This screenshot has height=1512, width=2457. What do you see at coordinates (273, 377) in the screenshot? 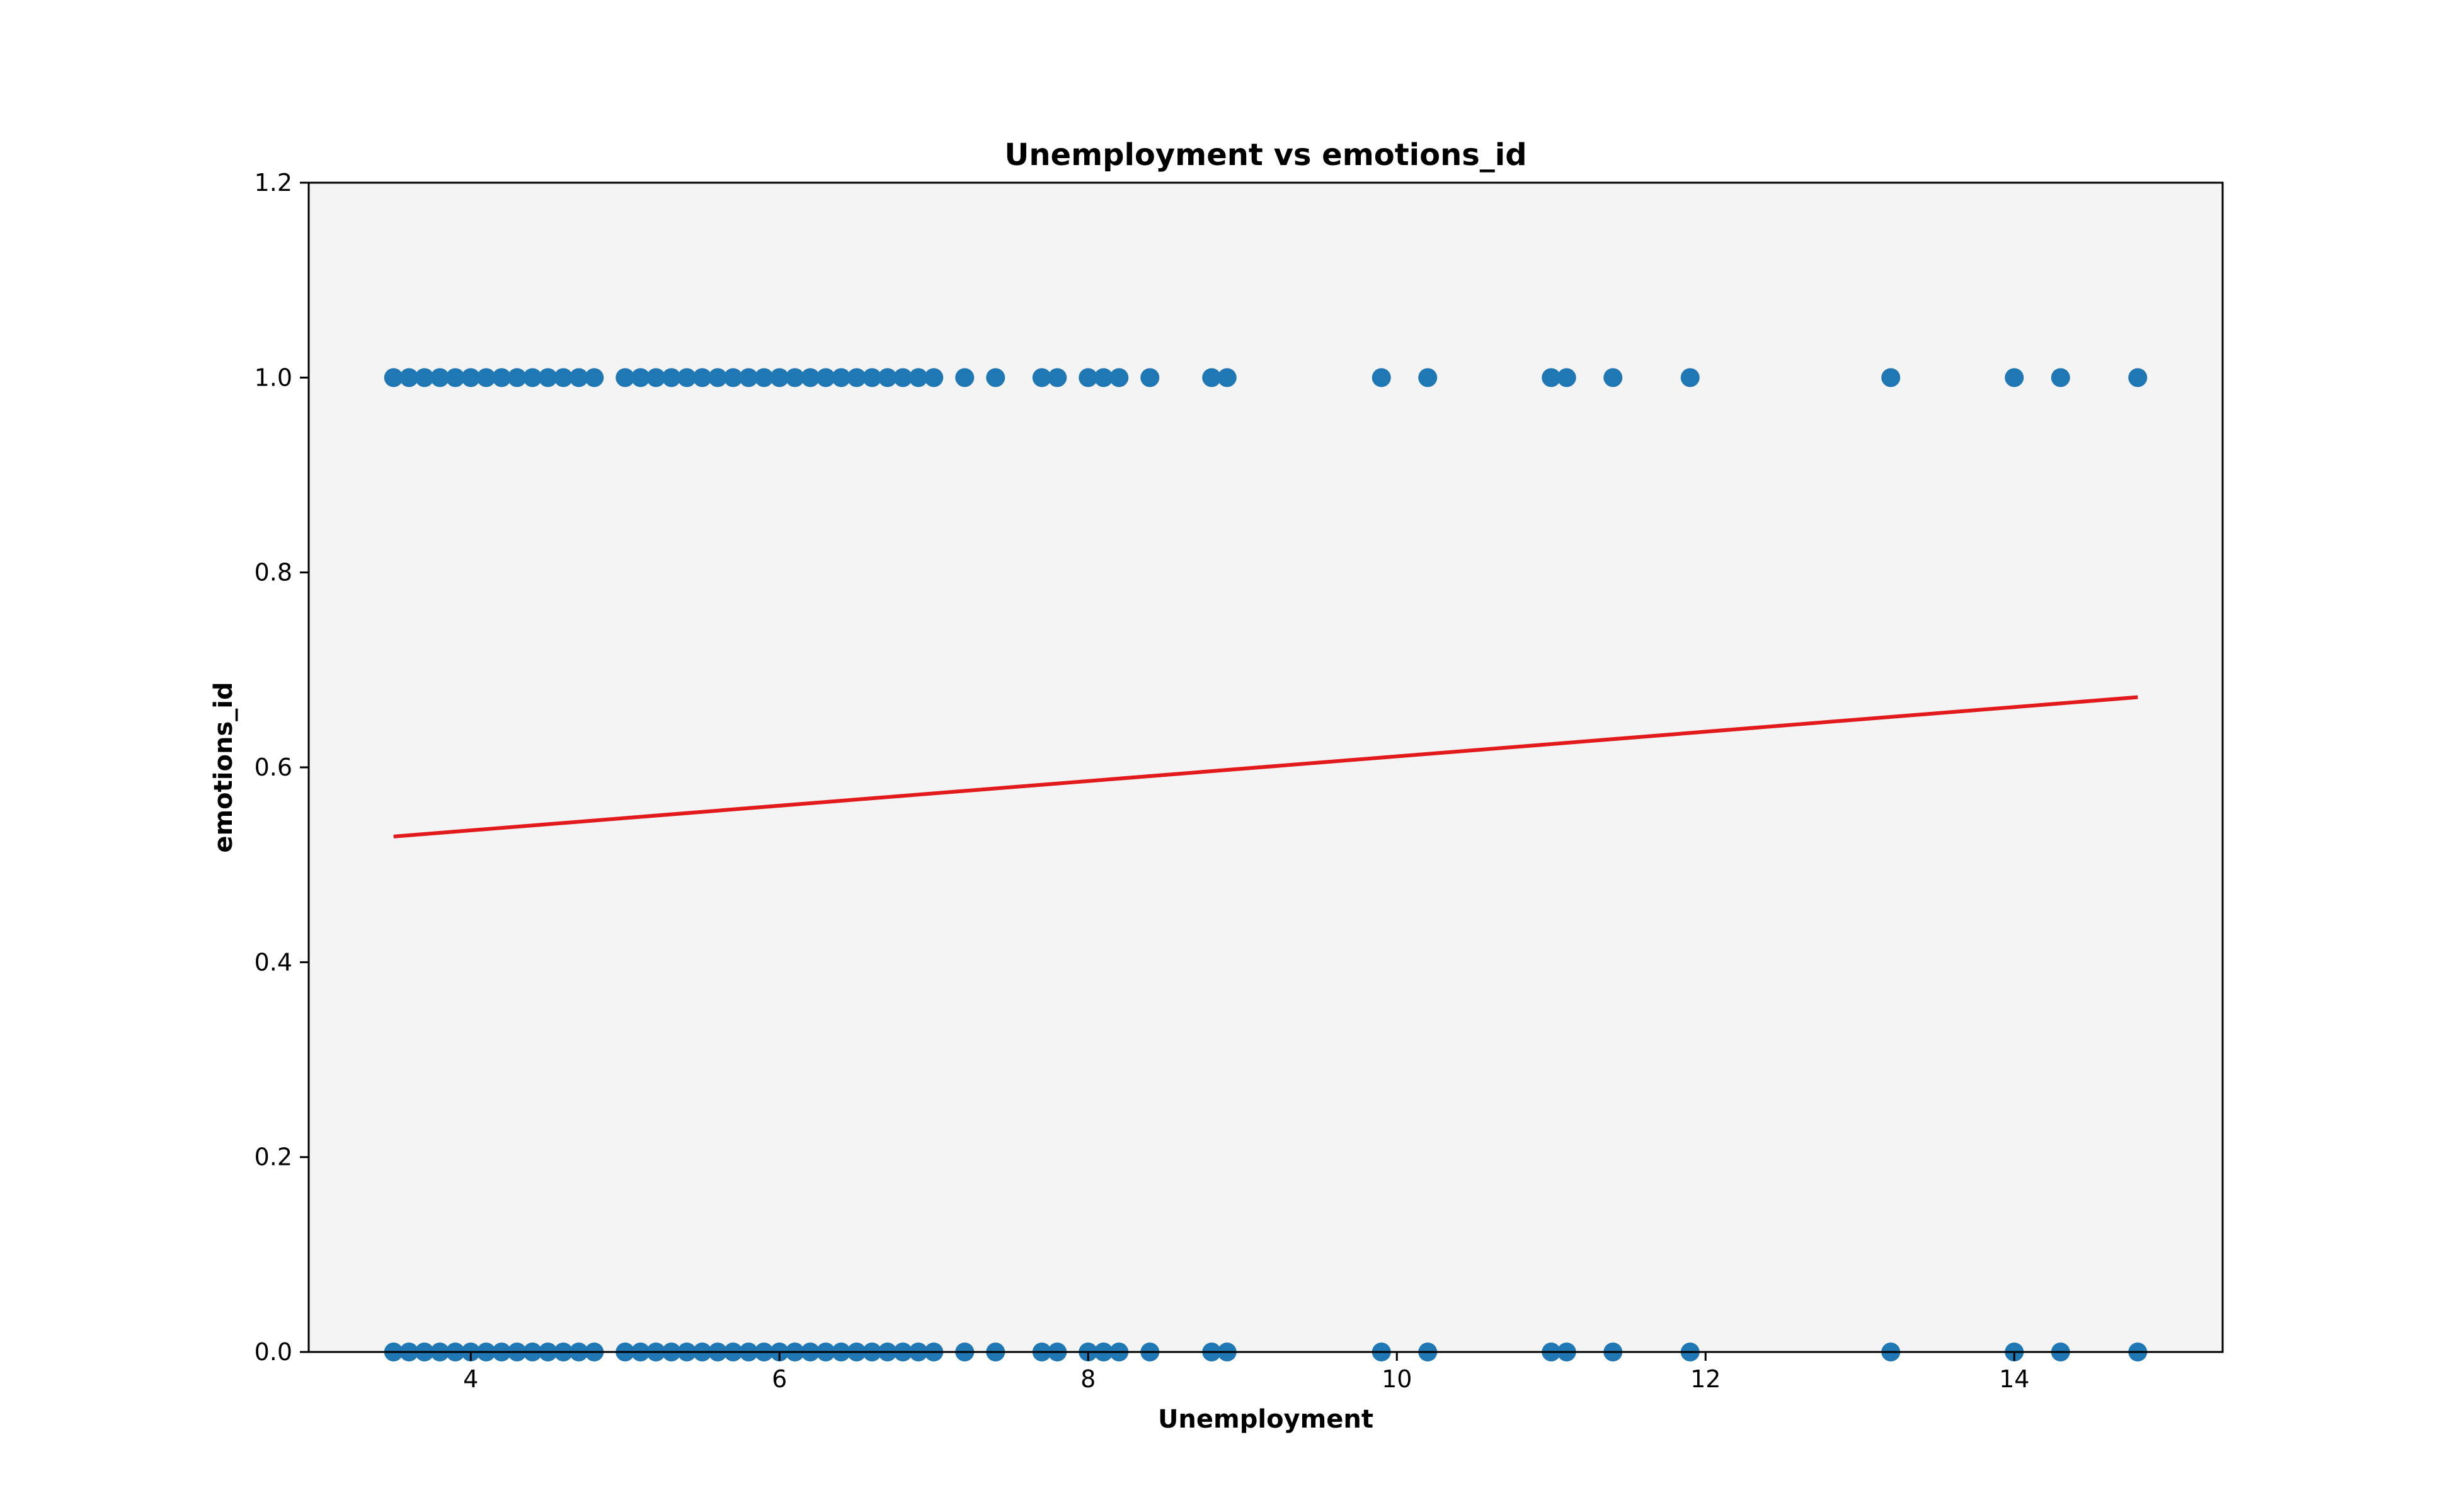
I see `y-tick-label: 1.0` at bounding box center [273, 377].